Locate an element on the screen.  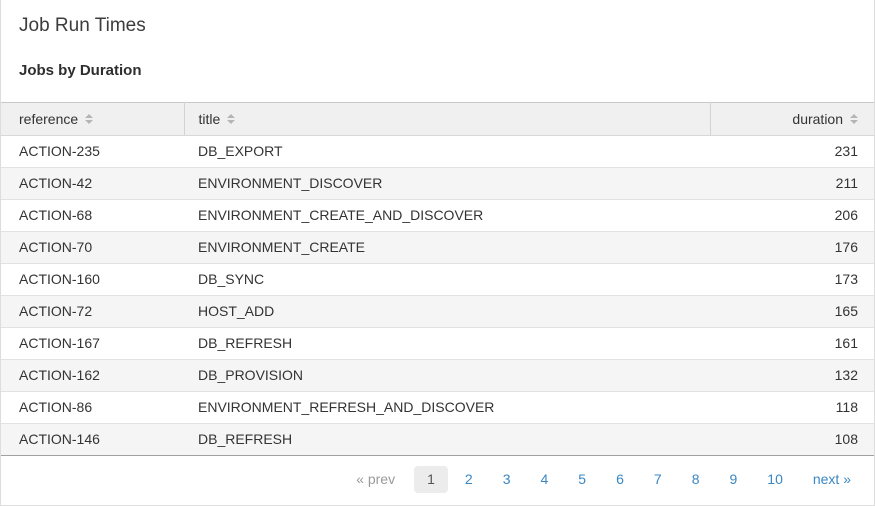
title-cell: ENVIRONMENT_REFRESH_AND_DISCOVER is located at coordinates (447, 407).